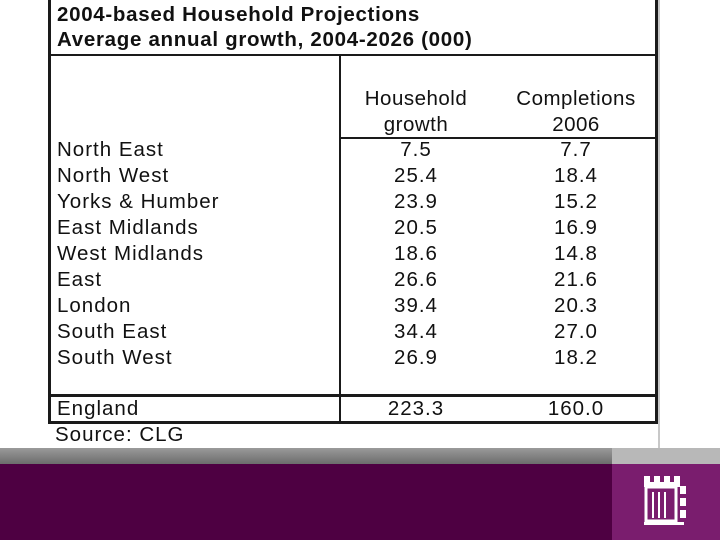 This screenshot has width=720, height=540. What do you see at coordinates (416, 201) in the screenshot?
I see `row-household-growth: 23.9` at bounding box center [416, 201].